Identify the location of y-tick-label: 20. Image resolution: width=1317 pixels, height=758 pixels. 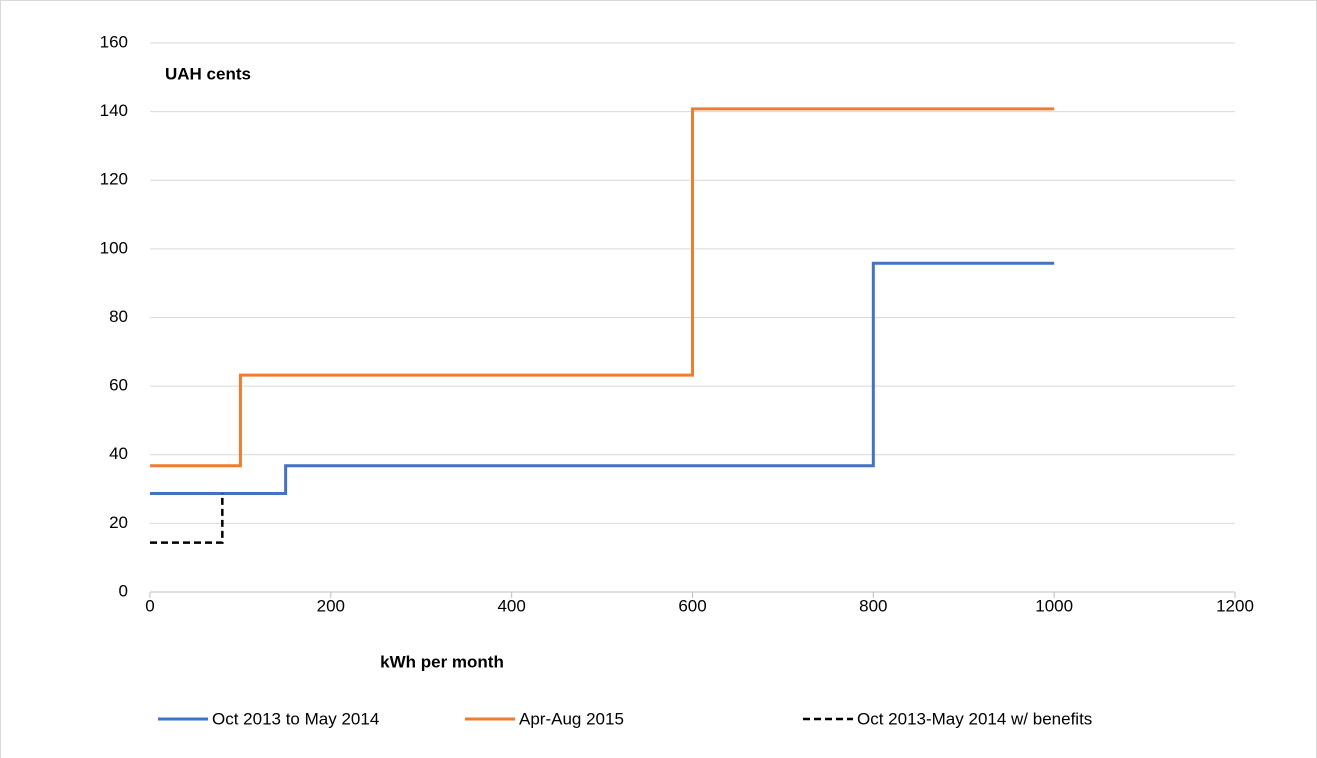
(118, 522).